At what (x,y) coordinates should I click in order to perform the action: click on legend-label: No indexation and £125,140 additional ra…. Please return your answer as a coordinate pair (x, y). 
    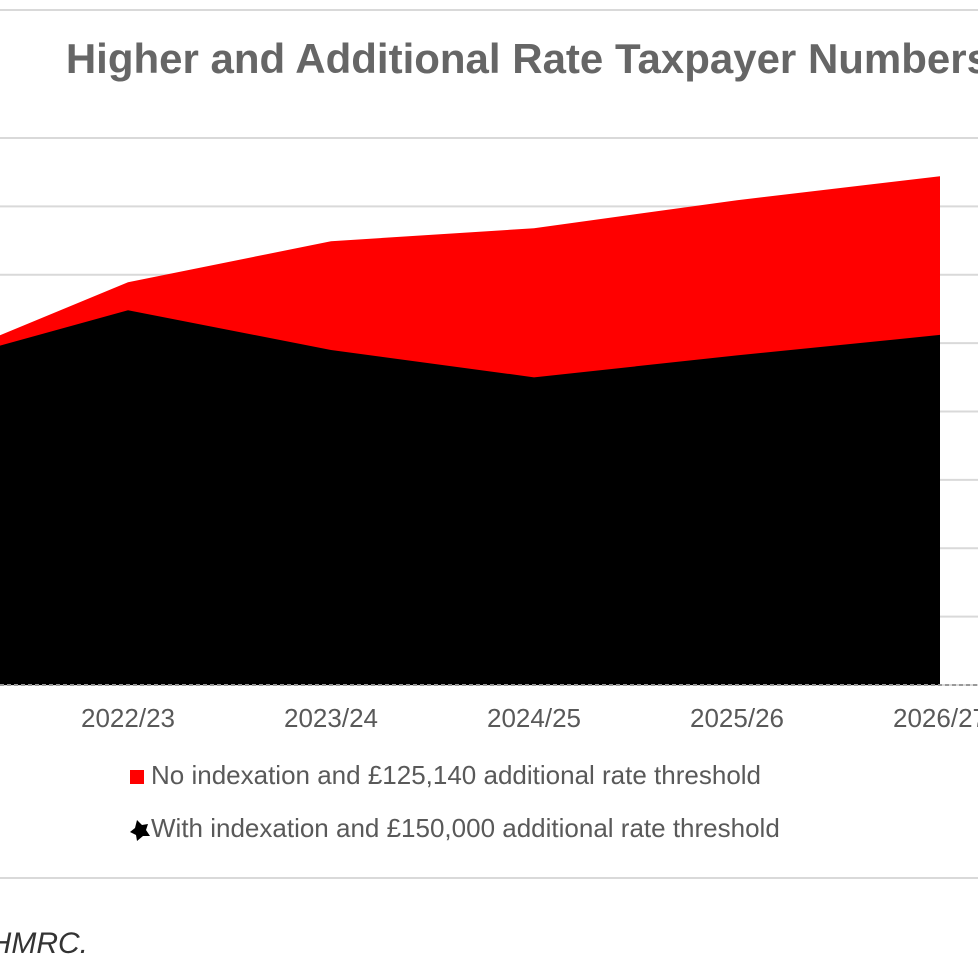
    Looking at the image, I should click on (456, 775).